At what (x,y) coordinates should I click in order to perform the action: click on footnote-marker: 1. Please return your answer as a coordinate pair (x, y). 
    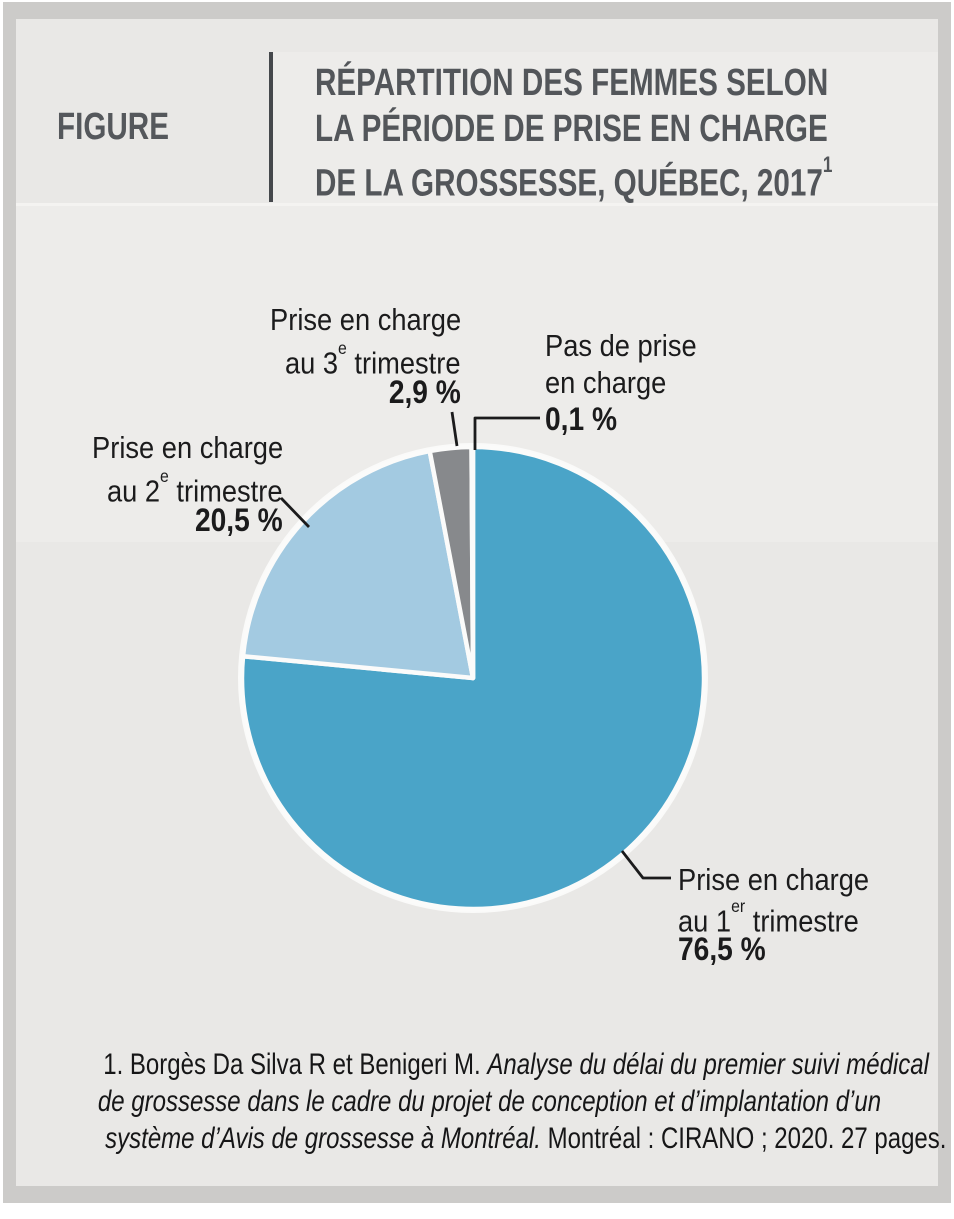
    Looking at the image, I should click on (827, 165).